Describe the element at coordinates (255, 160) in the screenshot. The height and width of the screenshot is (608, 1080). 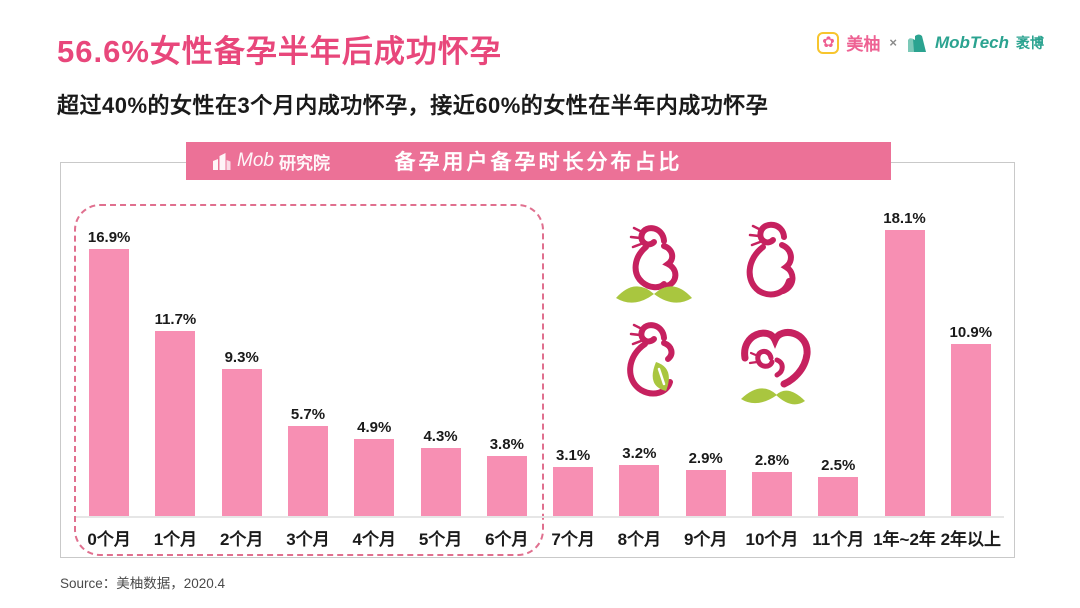
I see `mob-logo-mob: Mob` at that location.